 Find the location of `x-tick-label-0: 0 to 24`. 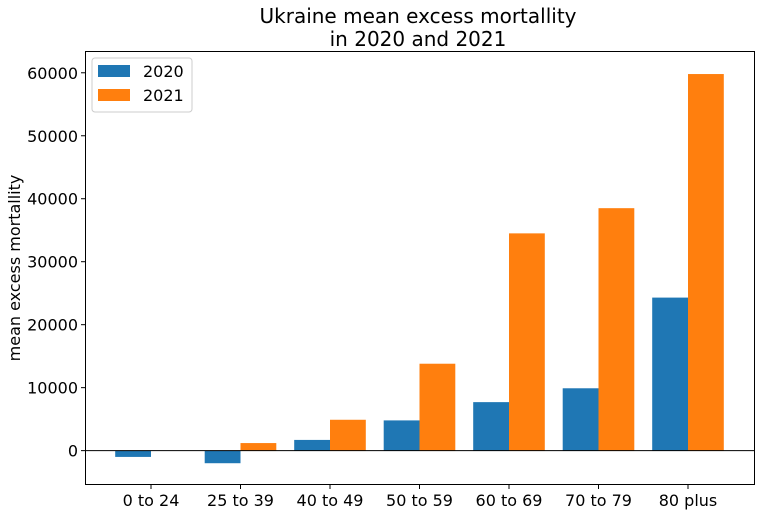

x-tick-label-0: 0 to 24 is located at coordinates (151, 500).